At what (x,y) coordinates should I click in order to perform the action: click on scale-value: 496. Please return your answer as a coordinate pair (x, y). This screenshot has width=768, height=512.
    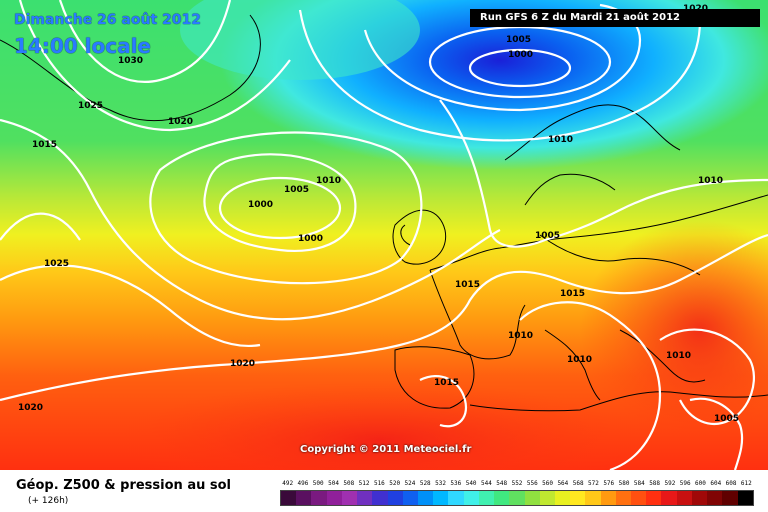
    Looking at the image, I should click on (303, 483).